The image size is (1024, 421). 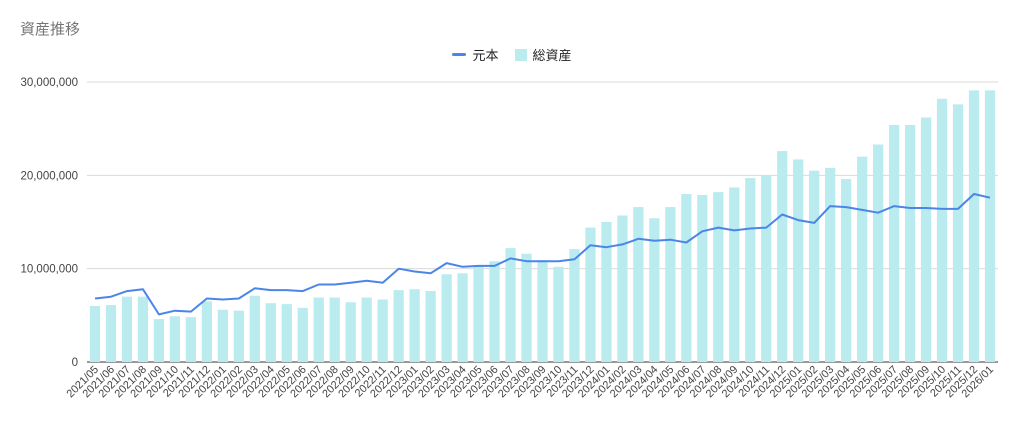 I want to click on legend-line-swatch, so click(x=459, y=54).